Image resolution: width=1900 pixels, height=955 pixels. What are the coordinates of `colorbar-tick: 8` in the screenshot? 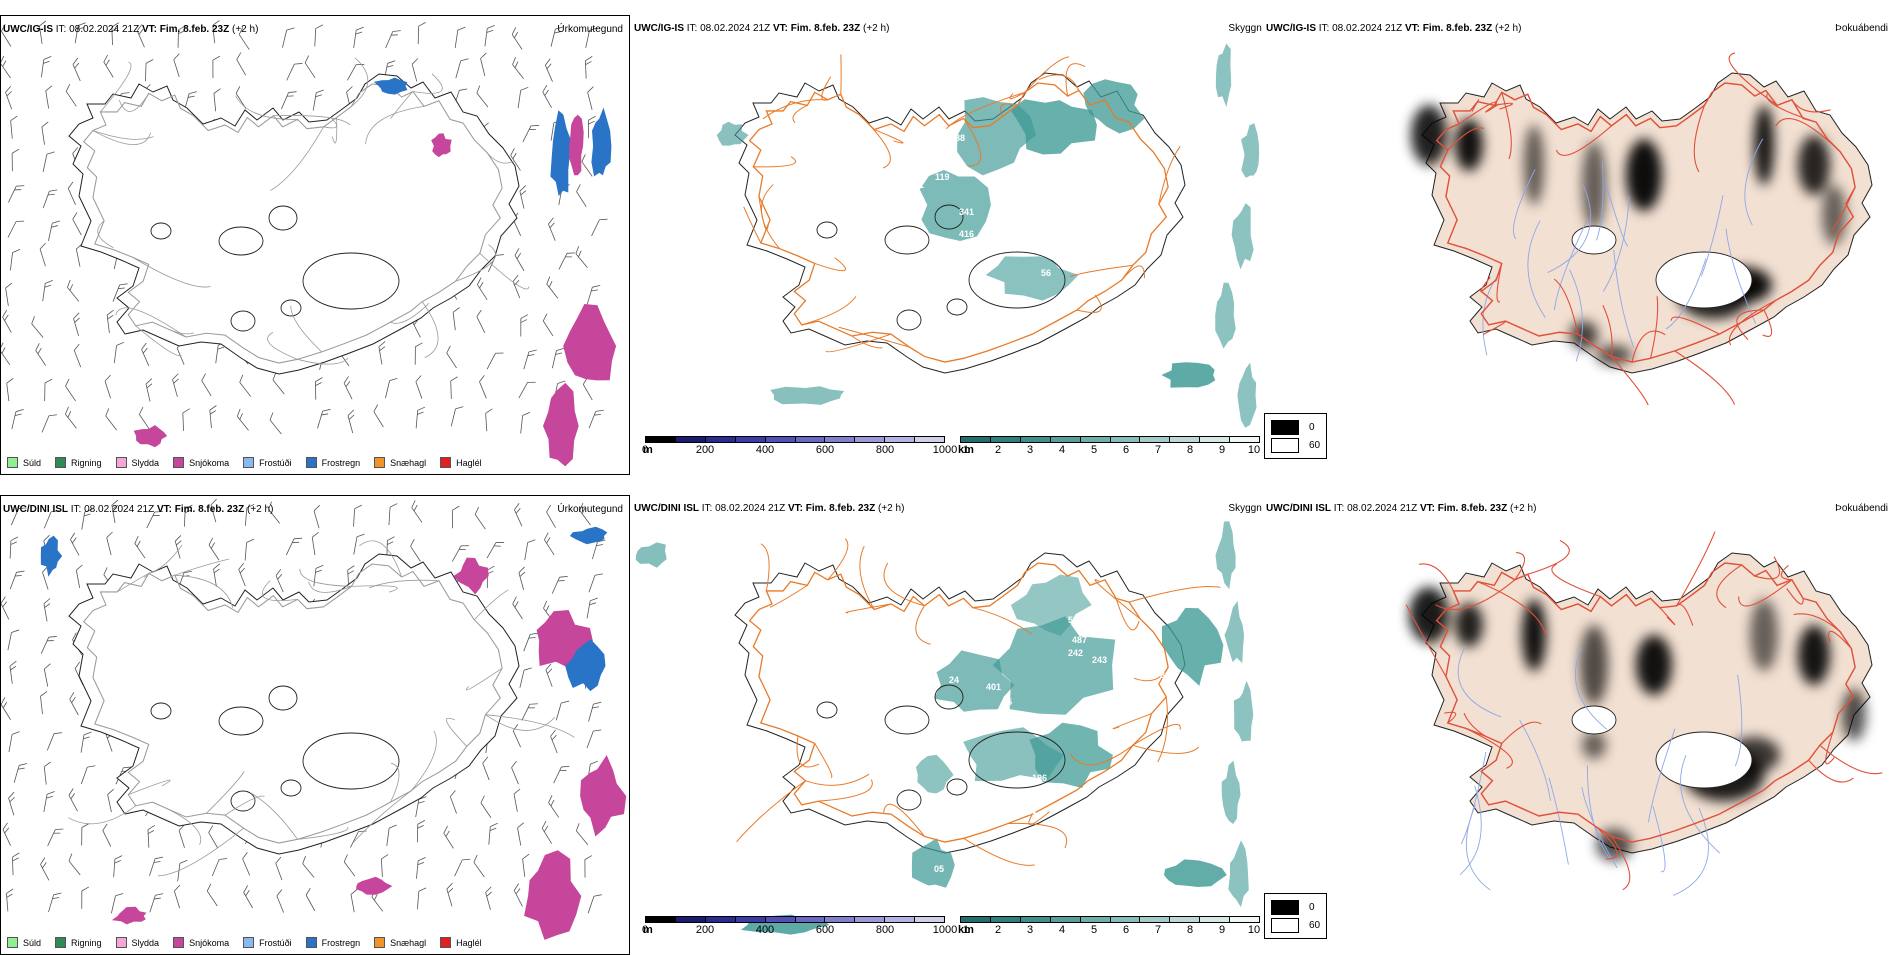 It's located at (1190, 930).